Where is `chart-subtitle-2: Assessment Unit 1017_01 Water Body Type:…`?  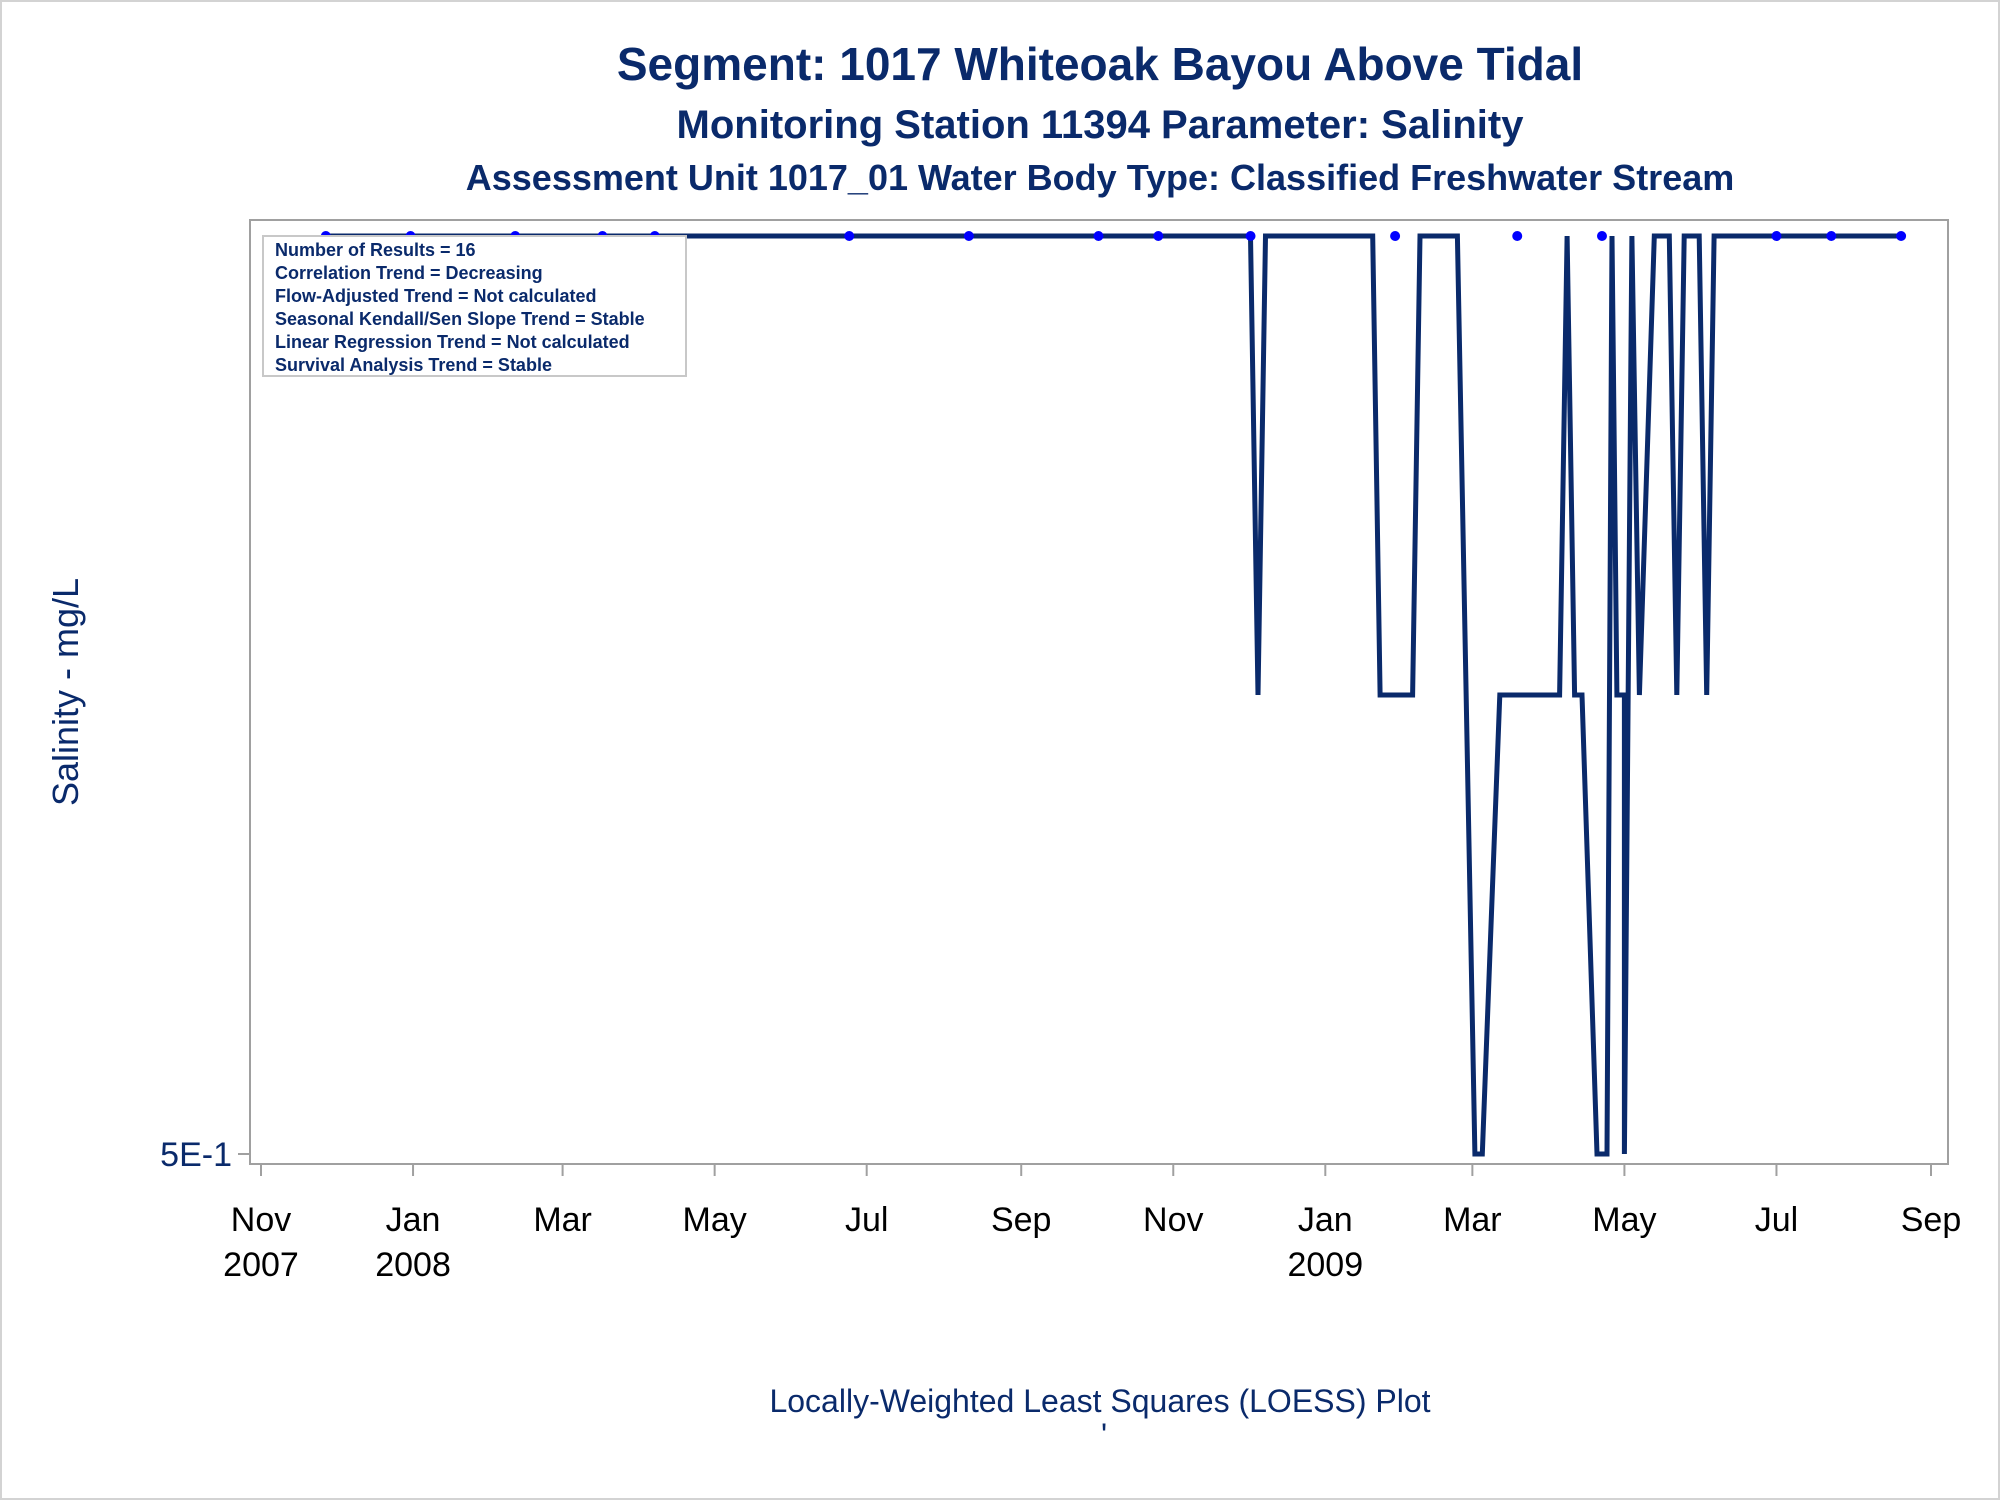 chart-subtitle-2: Assessment Unit 1017_01 Water Body Type:… is located at coordinates (1100, 177).